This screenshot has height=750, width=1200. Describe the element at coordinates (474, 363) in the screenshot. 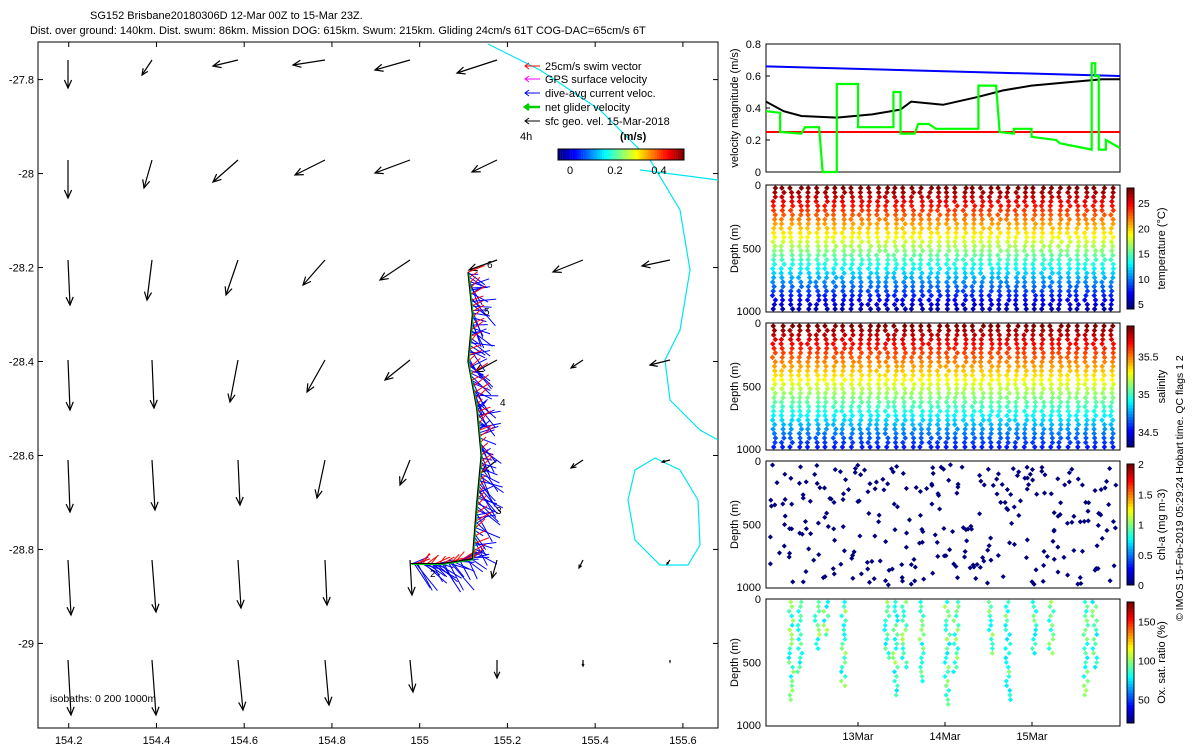

I see `swim-vector-arrow` at that location.